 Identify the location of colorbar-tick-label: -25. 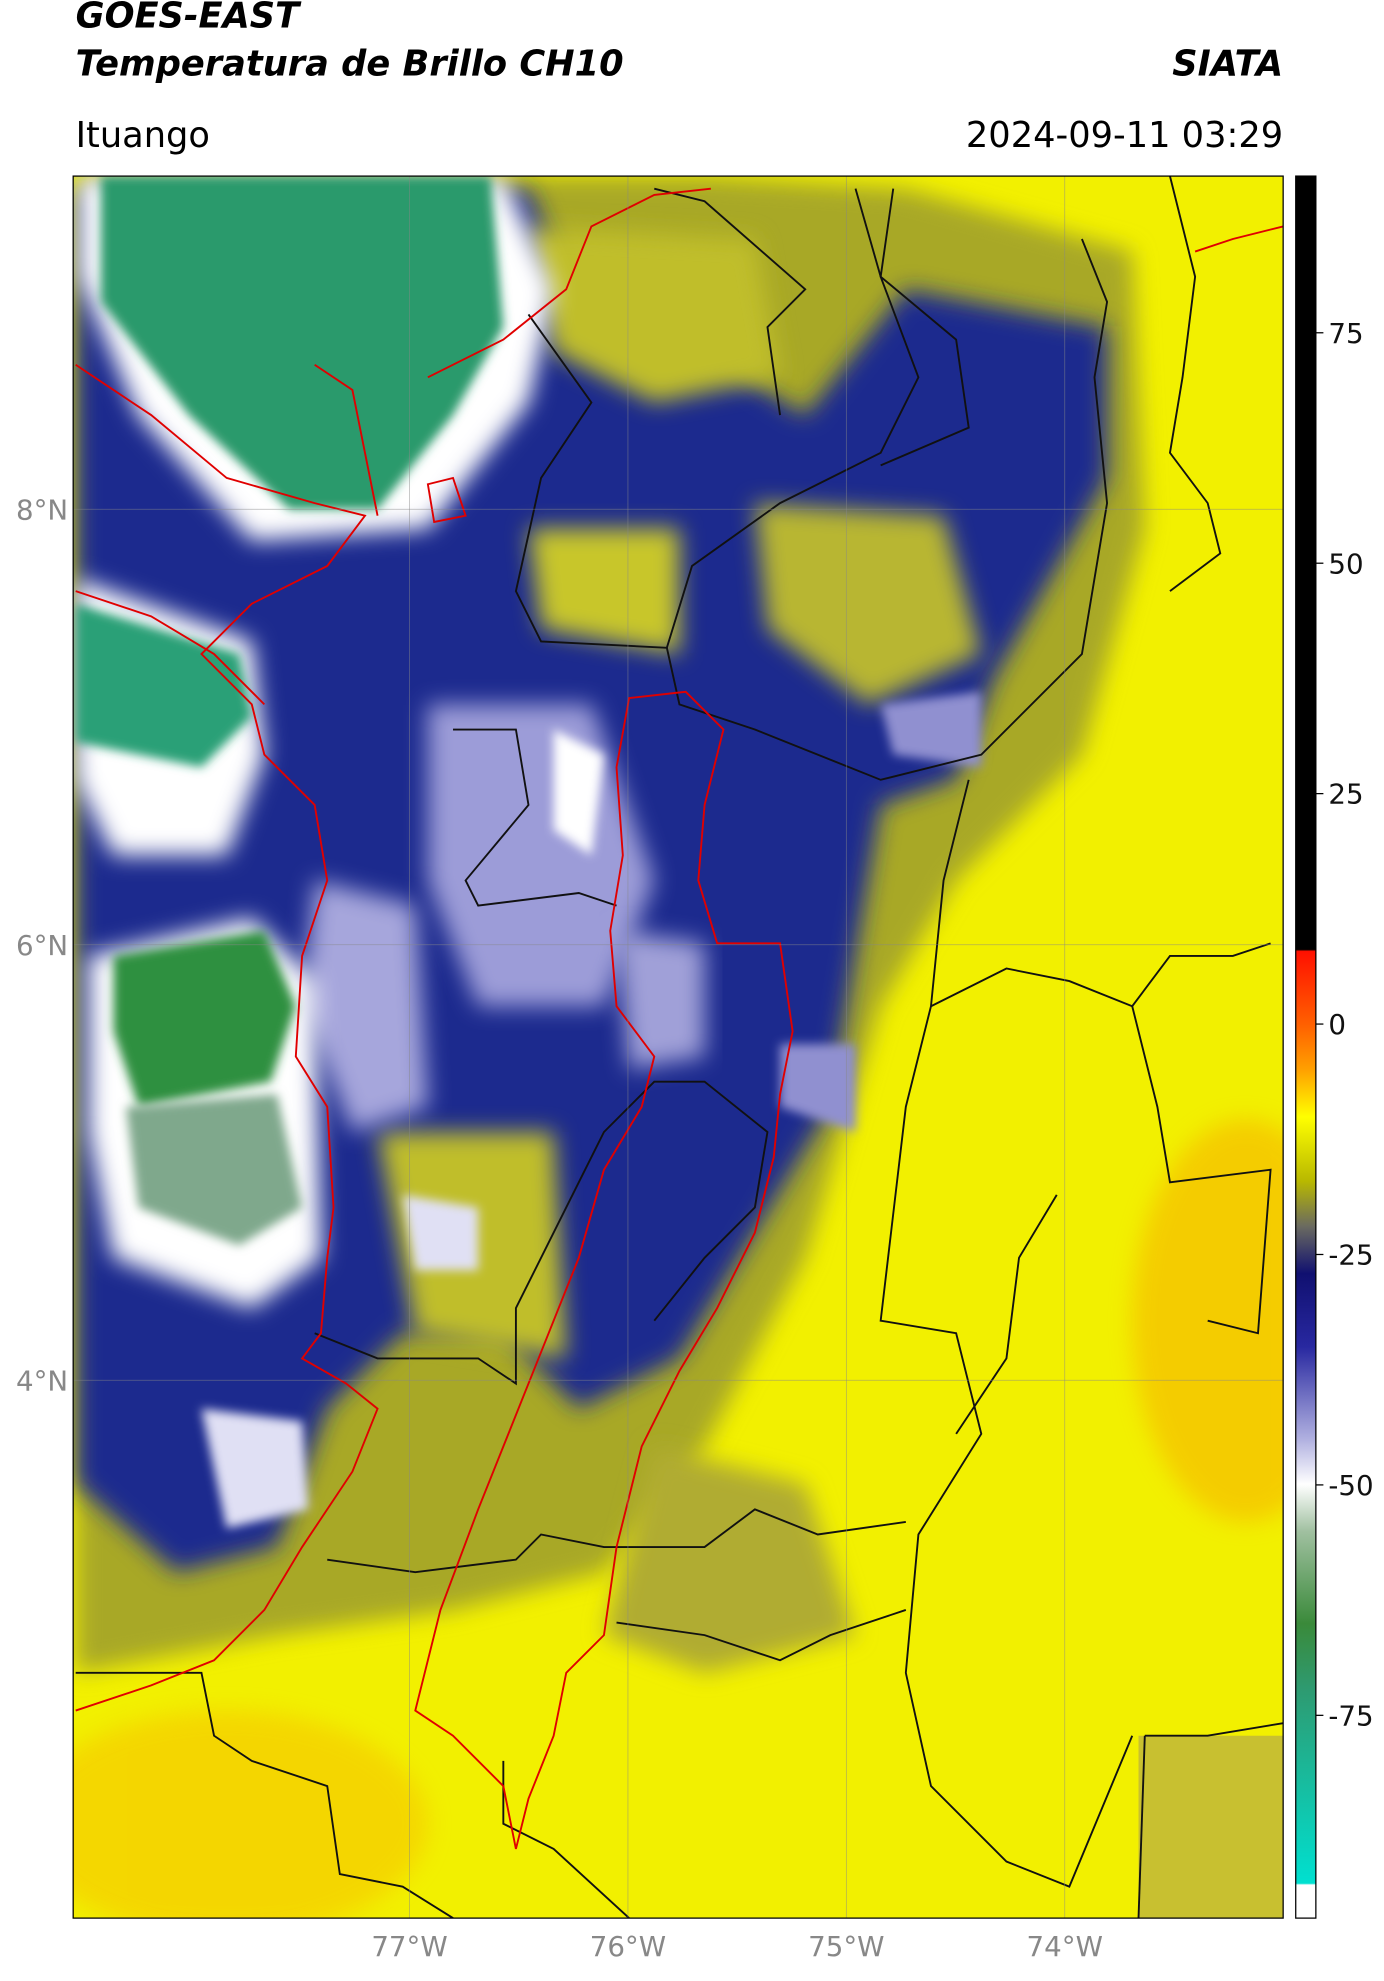
(1350, 1255).